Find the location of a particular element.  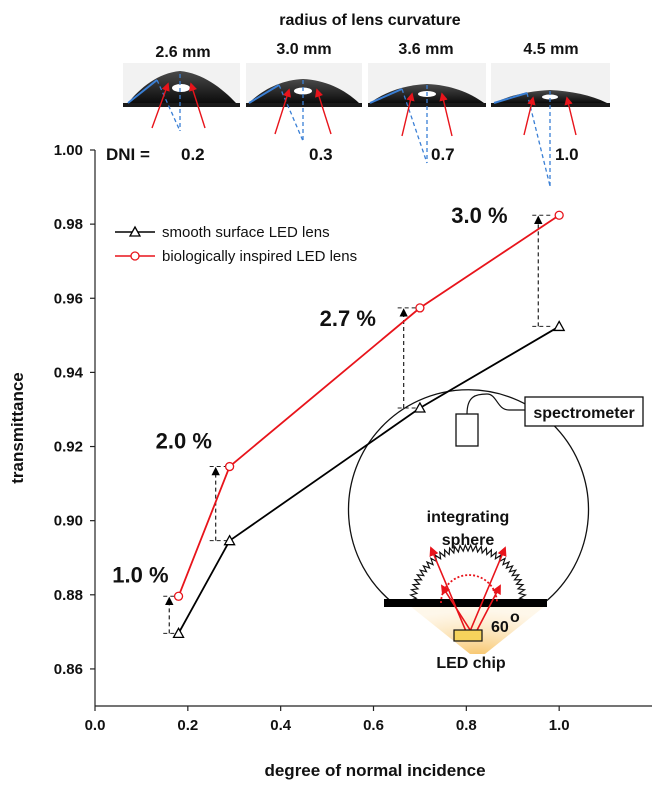

dni-value-2: 0.3 is located at coordinates (321, 154).